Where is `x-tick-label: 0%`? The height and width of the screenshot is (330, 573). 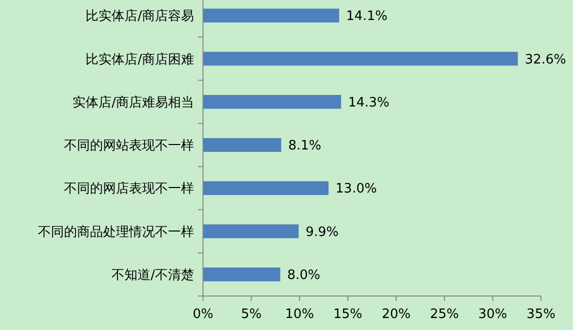 x-tick-label: 0% is located at coordinates (203, 314).